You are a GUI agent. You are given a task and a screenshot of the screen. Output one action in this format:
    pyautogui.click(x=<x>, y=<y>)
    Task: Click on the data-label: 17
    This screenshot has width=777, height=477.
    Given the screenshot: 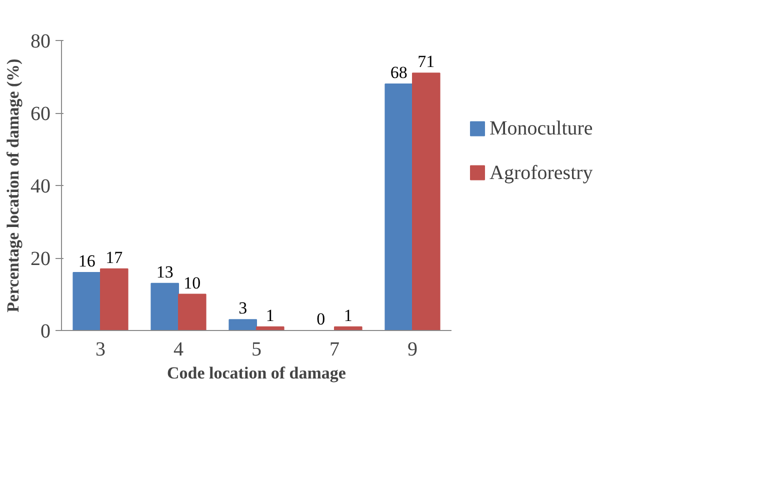 What is the action you would take?
    pyautogui.click(x=115, y=257)
    